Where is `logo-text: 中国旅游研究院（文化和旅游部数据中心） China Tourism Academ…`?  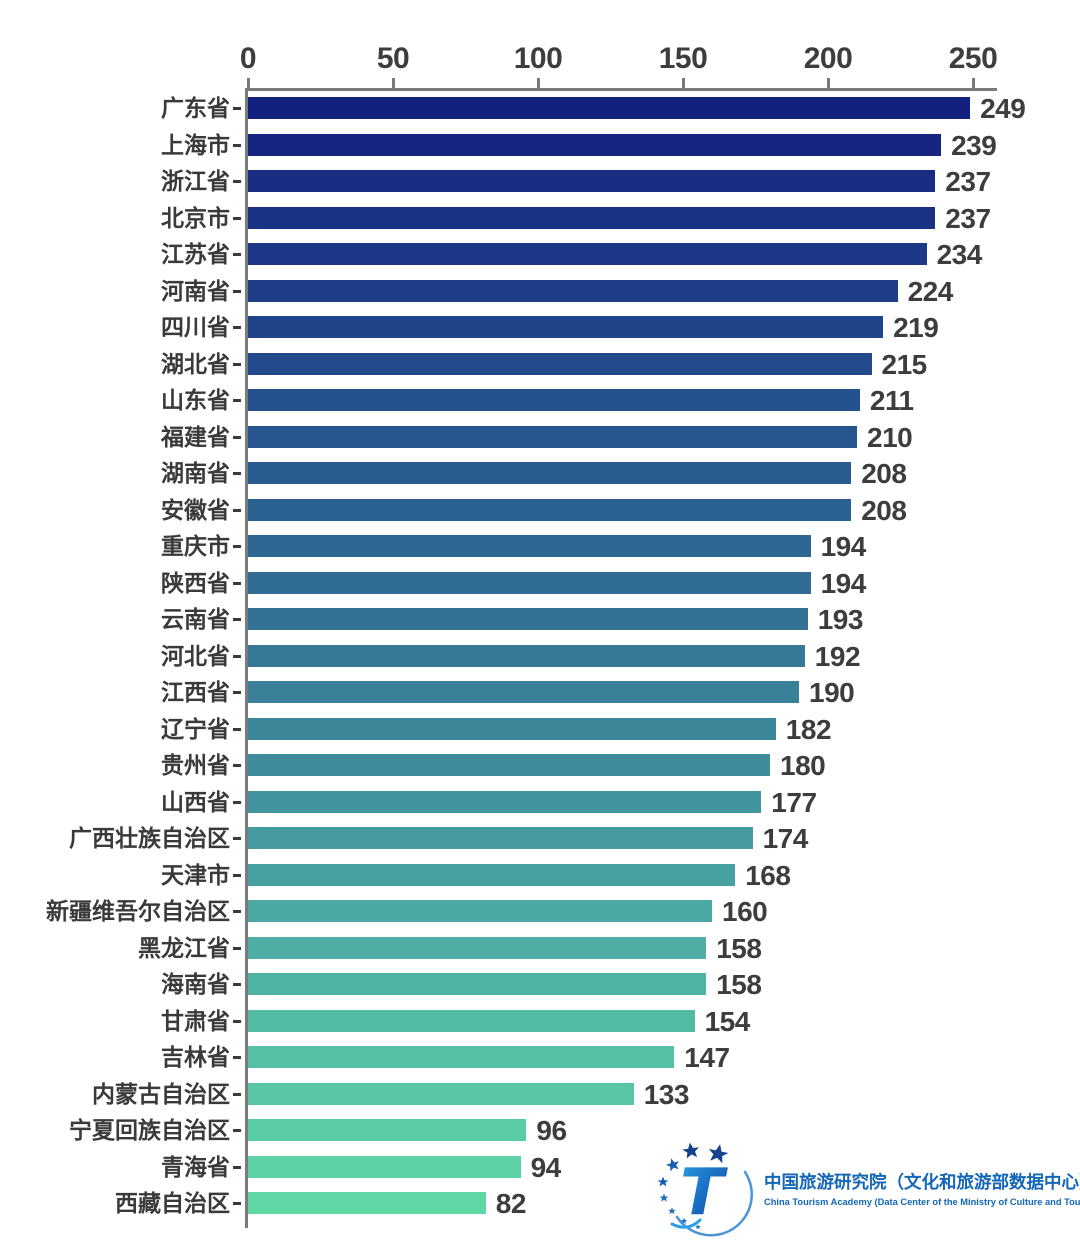
logo-text: 中国旅游研究院（文化和旅游部数据中心） China Tourism Academ… is located at coordinates (922, 1188).